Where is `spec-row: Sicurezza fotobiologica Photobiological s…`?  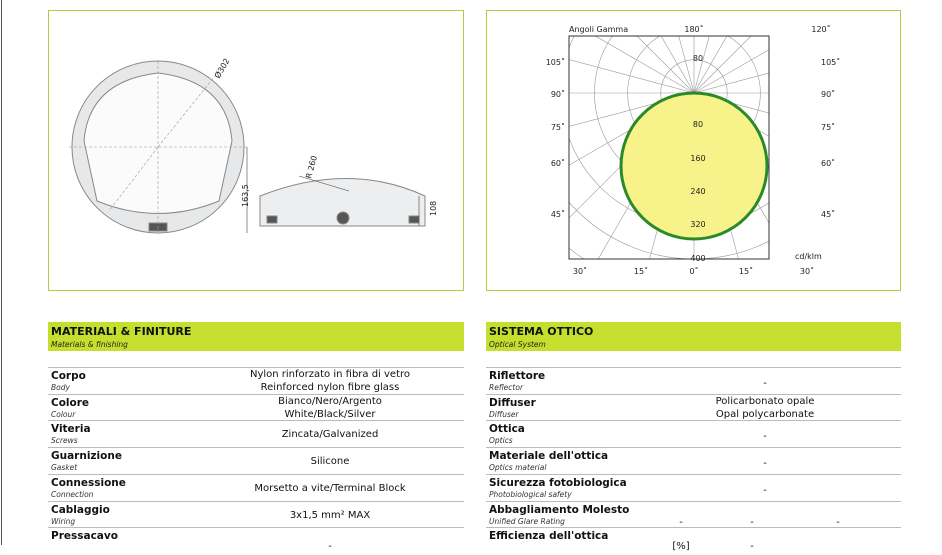
spec-row: Sicurezza fotobiologica Photobiological s… is located at coordinates (693, 487).